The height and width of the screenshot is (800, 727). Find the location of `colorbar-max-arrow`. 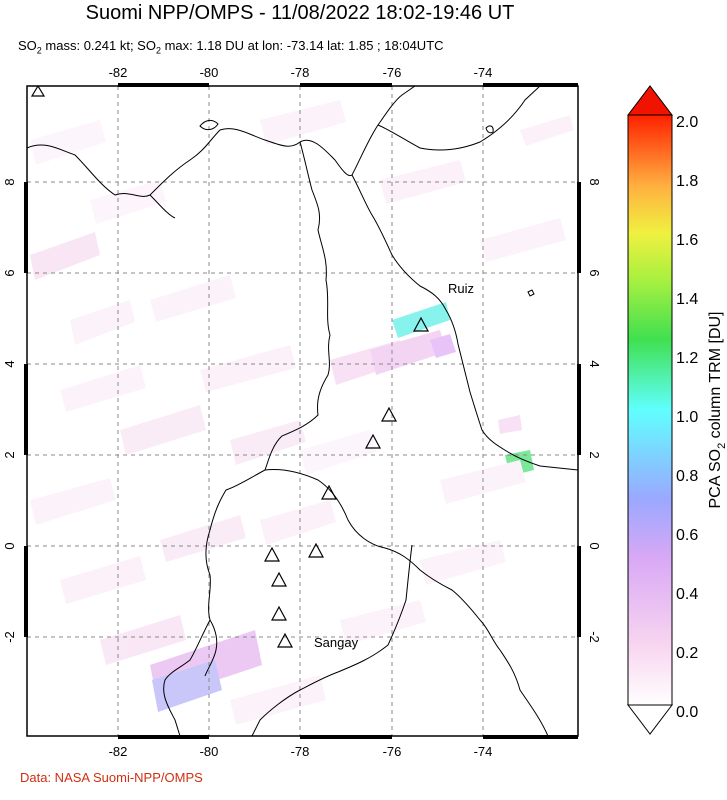

colorbar-max-arrow is located at coordinates (650, 100).